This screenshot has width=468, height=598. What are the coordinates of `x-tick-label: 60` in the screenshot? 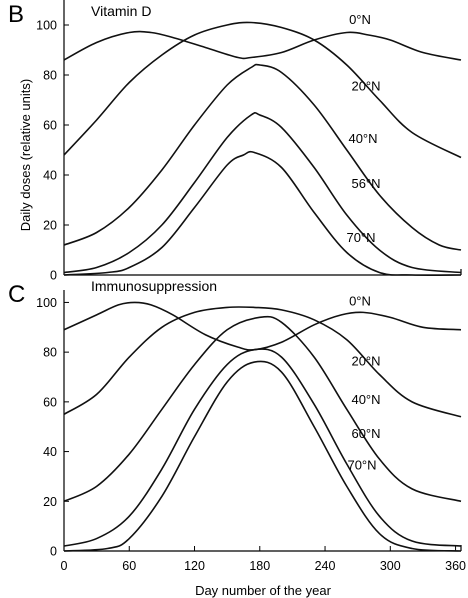 It's located at (129, 566).